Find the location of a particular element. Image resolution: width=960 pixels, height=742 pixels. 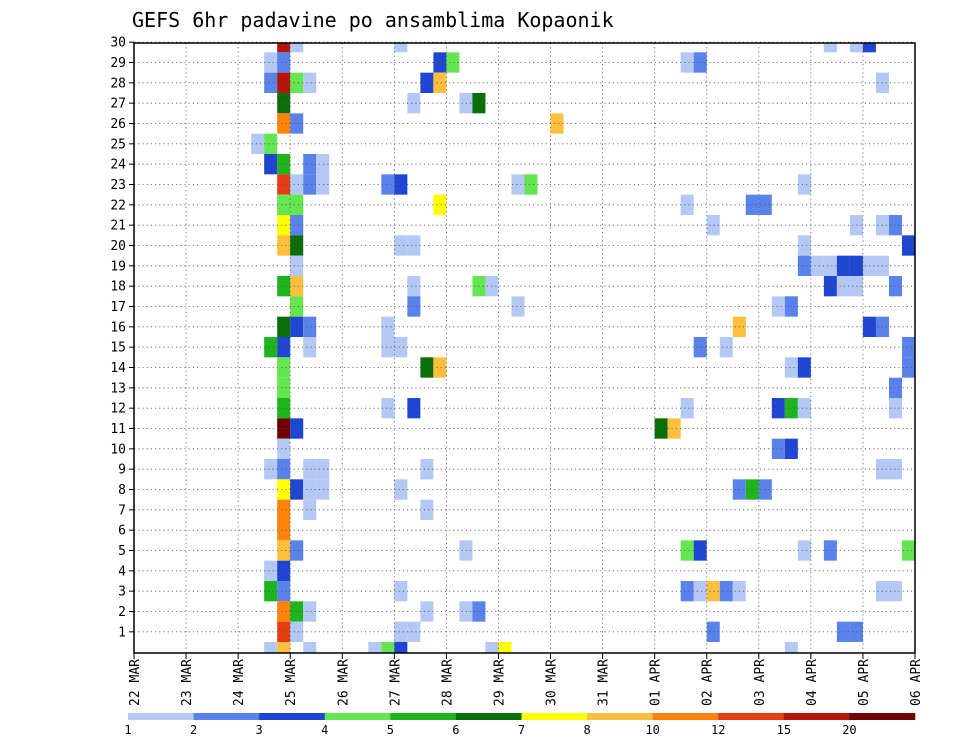

x-tick-label: 24 MAR is located at coordinates (239, 682).